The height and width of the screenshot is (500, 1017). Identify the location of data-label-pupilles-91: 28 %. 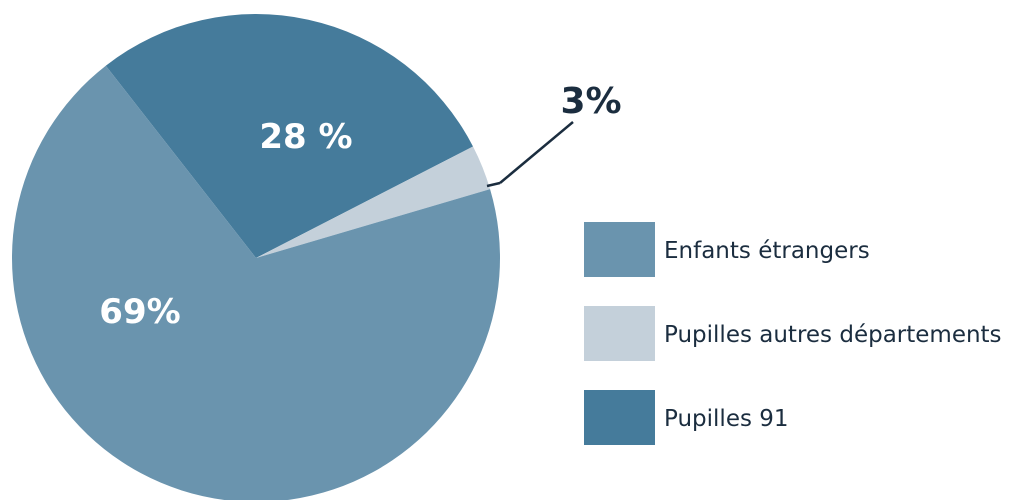
(305, 137).